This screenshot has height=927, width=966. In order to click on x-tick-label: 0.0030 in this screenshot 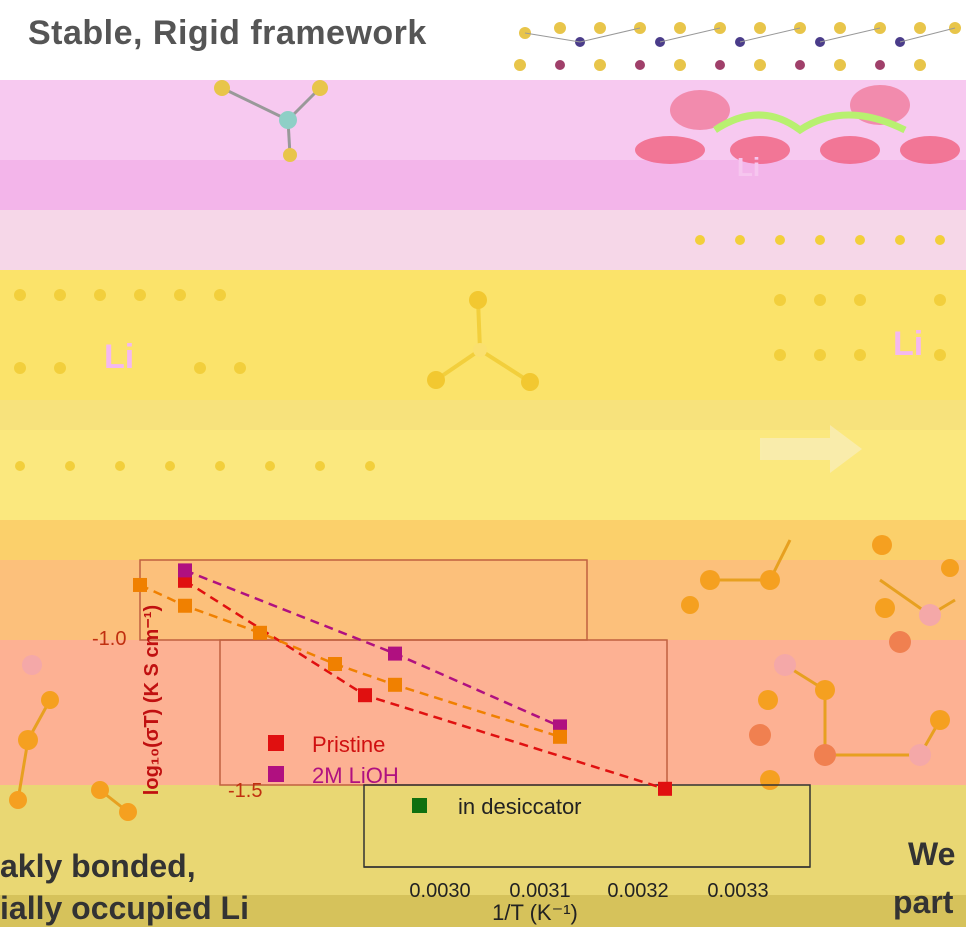, I will do `click(439, 891)`.